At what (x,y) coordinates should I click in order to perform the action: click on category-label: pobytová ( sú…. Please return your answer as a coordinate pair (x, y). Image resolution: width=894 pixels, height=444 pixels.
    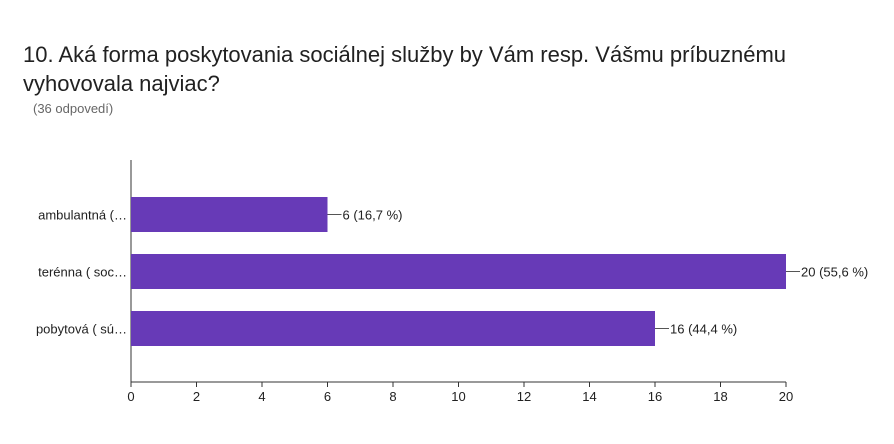
    Looking at the image, I should click on (81, 329).